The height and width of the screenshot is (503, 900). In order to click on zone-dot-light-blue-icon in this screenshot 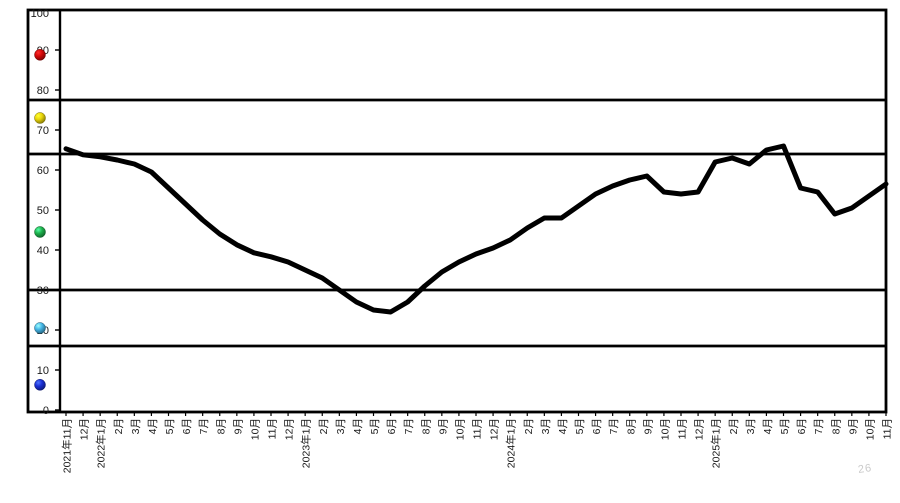, I will do `click(40, 328)`.